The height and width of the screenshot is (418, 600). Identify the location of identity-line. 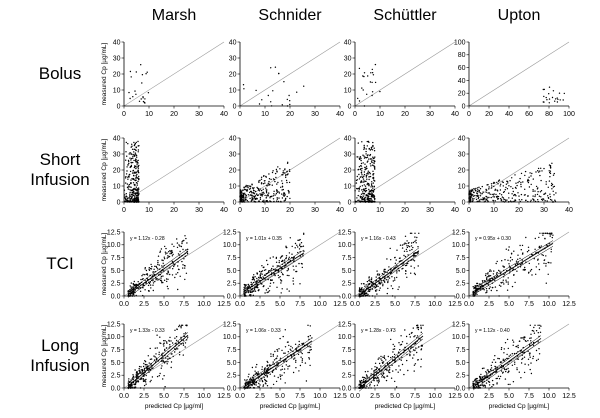
(405, 170).